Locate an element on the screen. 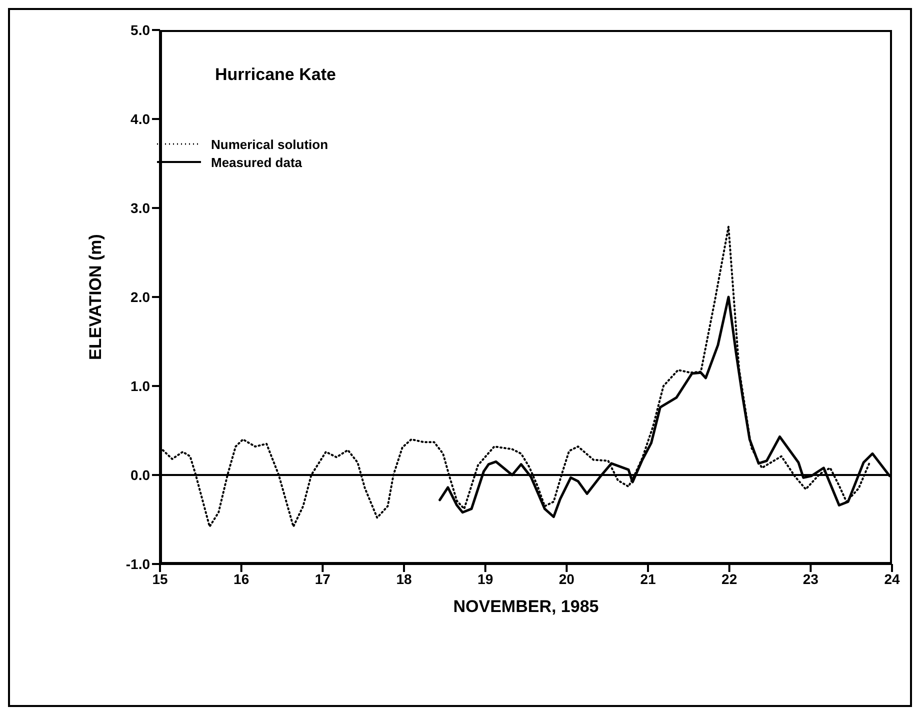 The height and width of the screenshot is (716, 923). x-tick-label: 19 is located at coordinates (486, 578).